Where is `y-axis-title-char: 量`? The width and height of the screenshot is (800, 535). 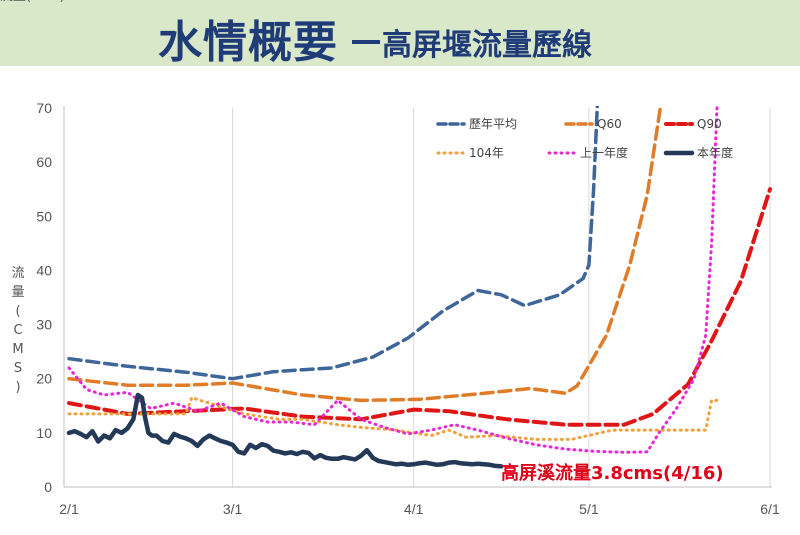 y-axis-title-char: 量 is located at coordinates (17, 292).